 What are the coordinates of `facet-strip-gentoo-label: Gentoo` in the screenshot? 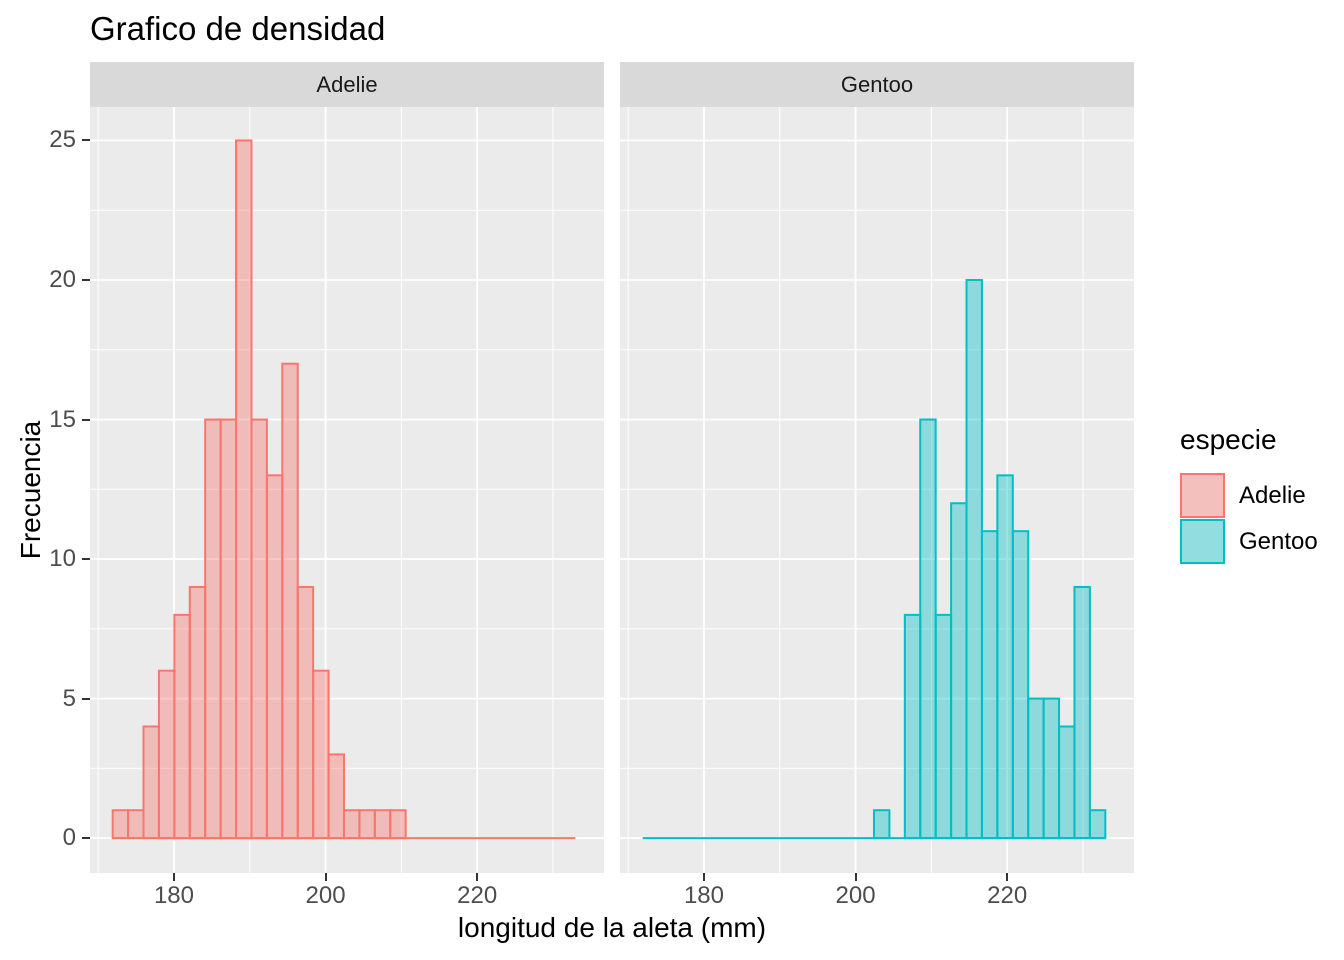 It's located at (877, 84).